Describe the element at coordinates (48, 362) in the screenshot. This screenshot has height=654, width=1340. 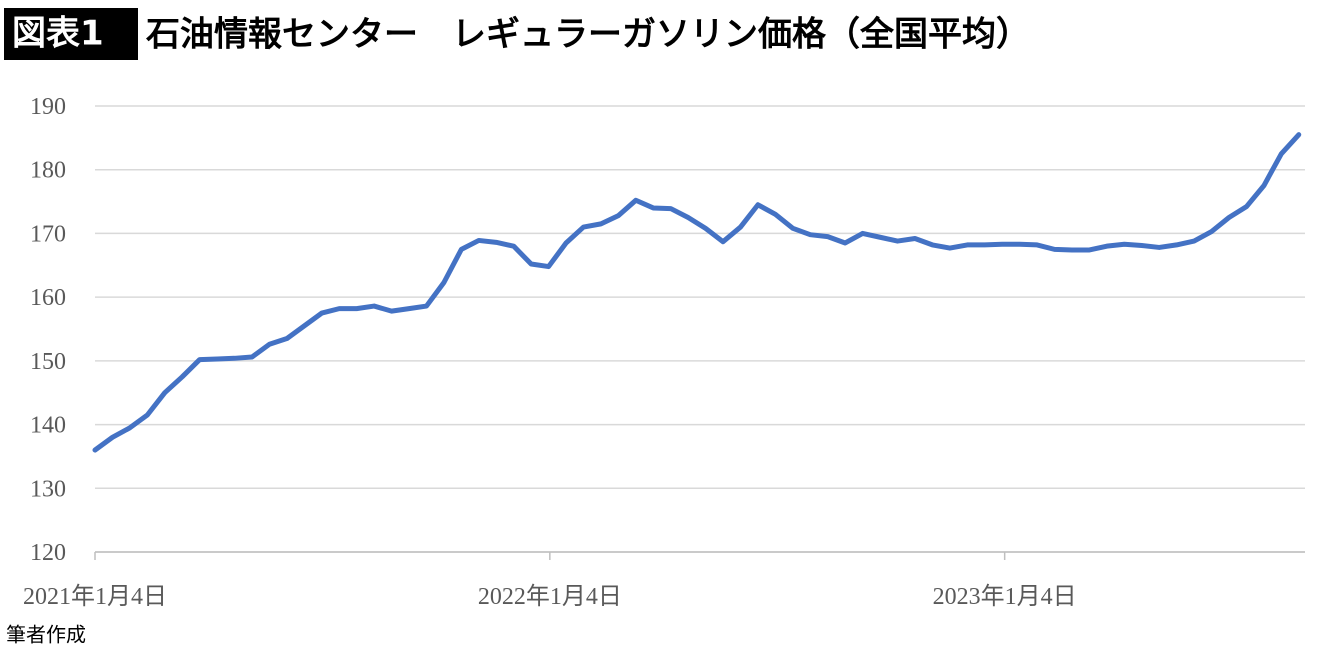
I see `y-tick-label: 150` at that location.